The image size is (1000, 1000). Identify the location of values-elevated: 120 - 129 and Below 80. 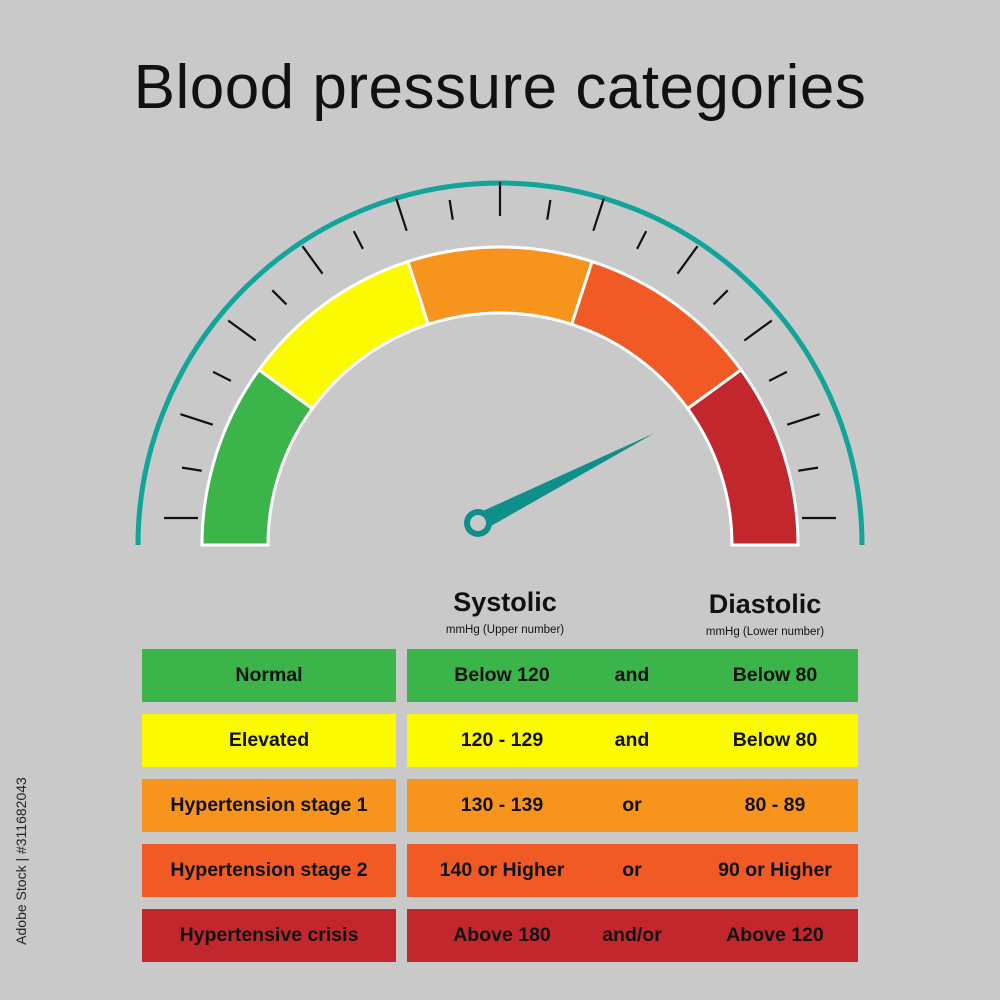
(632, 740).